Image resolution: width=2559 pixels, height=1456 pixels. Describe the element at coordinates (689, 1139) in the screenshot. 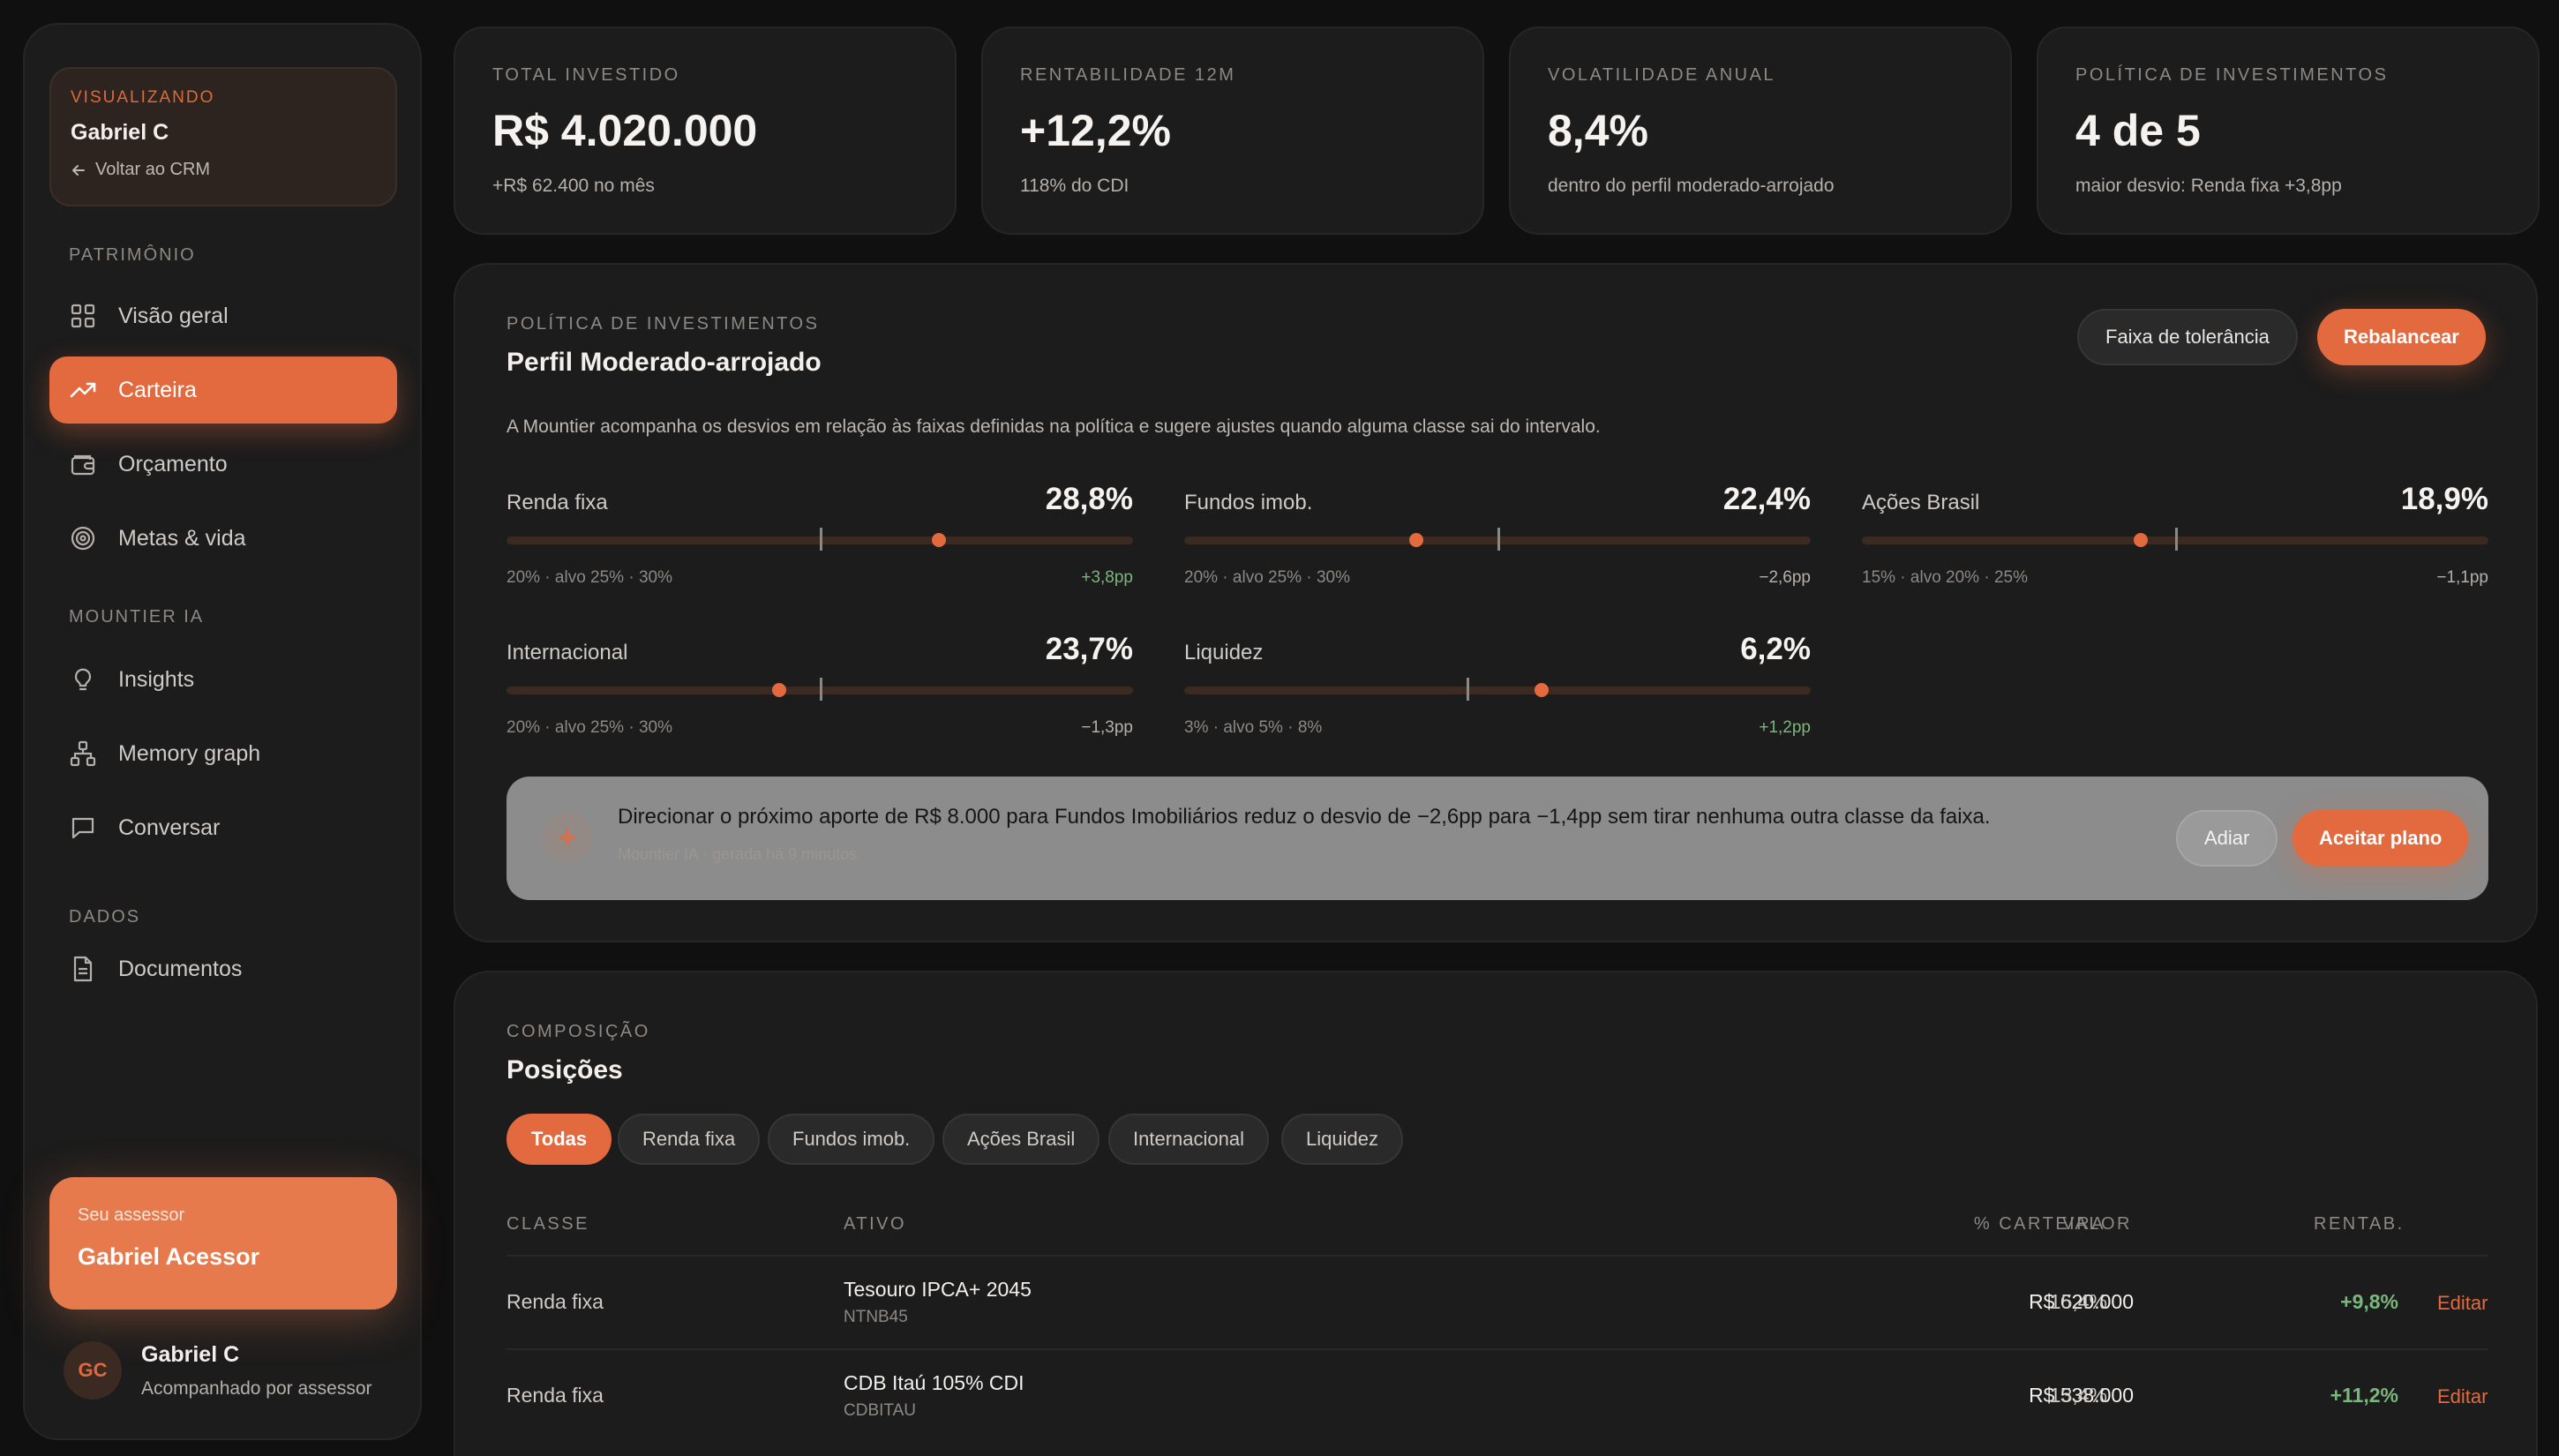

I see `filter-renda-fixa: Renda fixa` at that location.